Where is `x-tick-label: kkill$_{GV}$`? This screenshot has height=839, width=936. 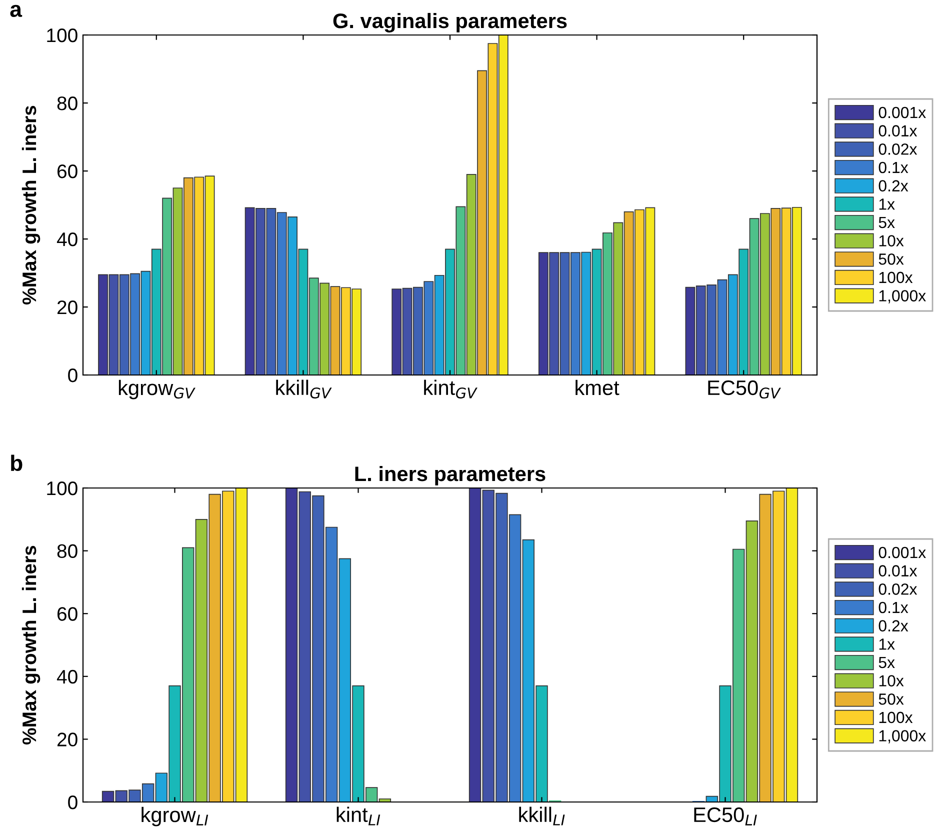
x-tick-label: kkill$_{GV}$ is located at coordinates (304, 389).